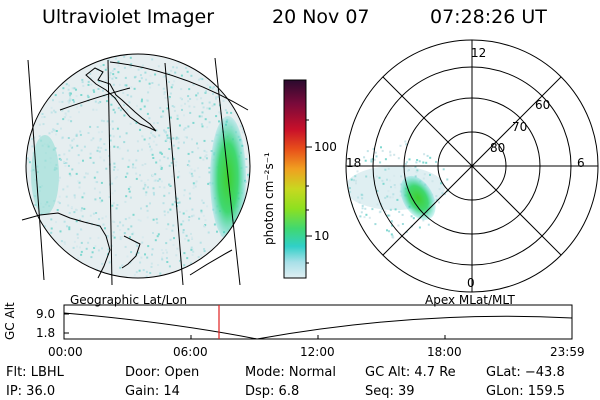 This screenshot has width=600, height=400. Describe the element at coordinates (398, 189) in the screenshot. I see `polar-speckle` at that location.